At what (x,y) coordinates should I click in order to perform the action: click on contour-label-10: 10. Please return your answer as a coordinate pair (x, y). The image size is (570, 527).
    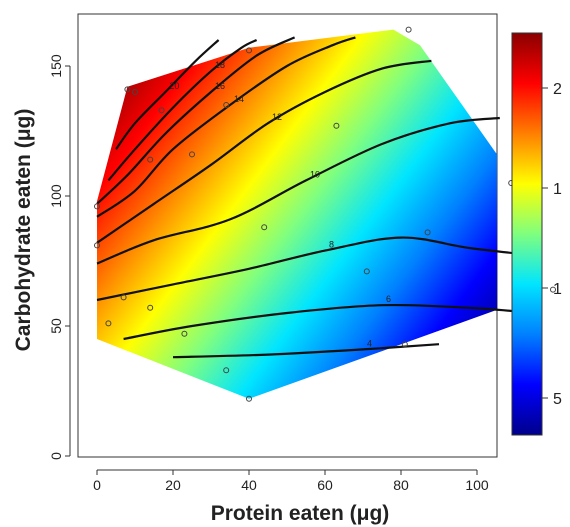
    Looking at the image, I should click on (315, 174).